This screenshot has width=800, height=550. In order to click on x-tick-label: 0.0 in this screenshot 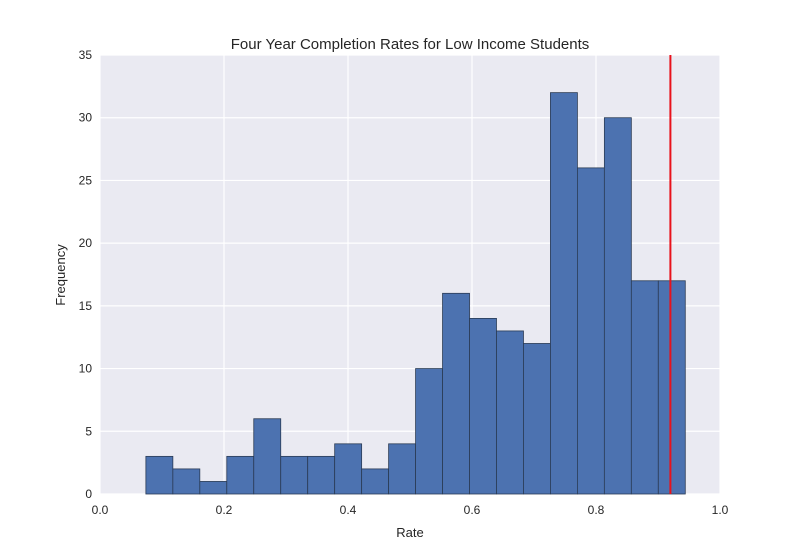, I will do `click(100, 510)`.